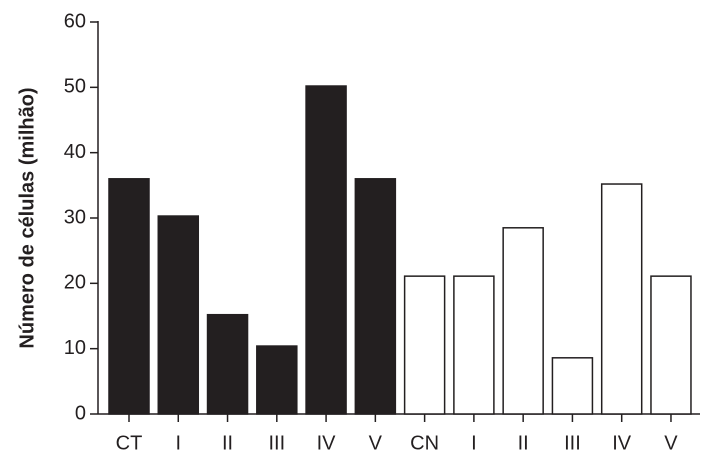 This screenshot has height=465, width=724. Describe the element at coordinates (27, 217) in the screenshot. I see `y-axis-label: Número de células (milhão)` at that location.